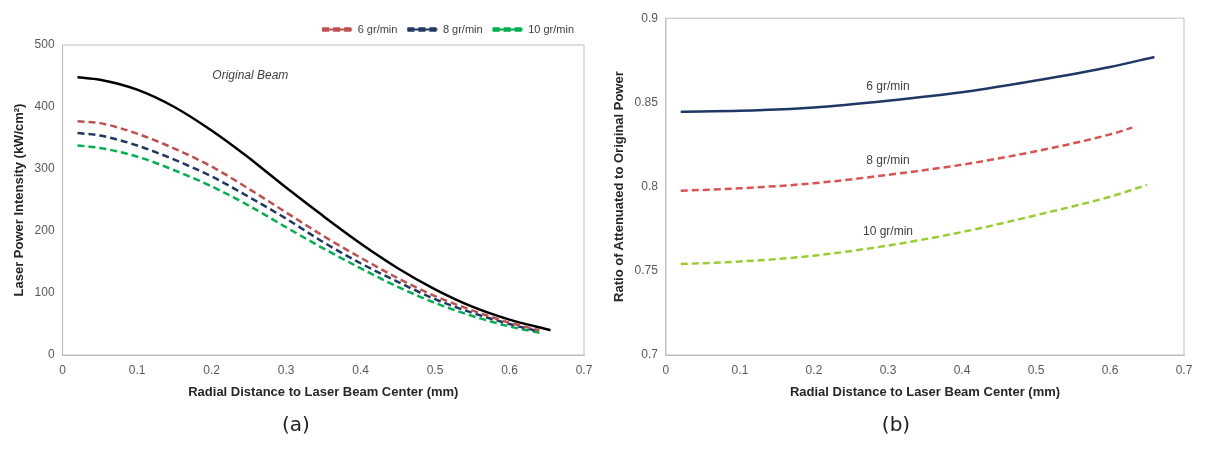 Image resolution: width=1206 pixels, height=462 pixels. Describe the element at coordinates (51, 354) in the screenshot. I see `y-tick-label: 0` at that location.